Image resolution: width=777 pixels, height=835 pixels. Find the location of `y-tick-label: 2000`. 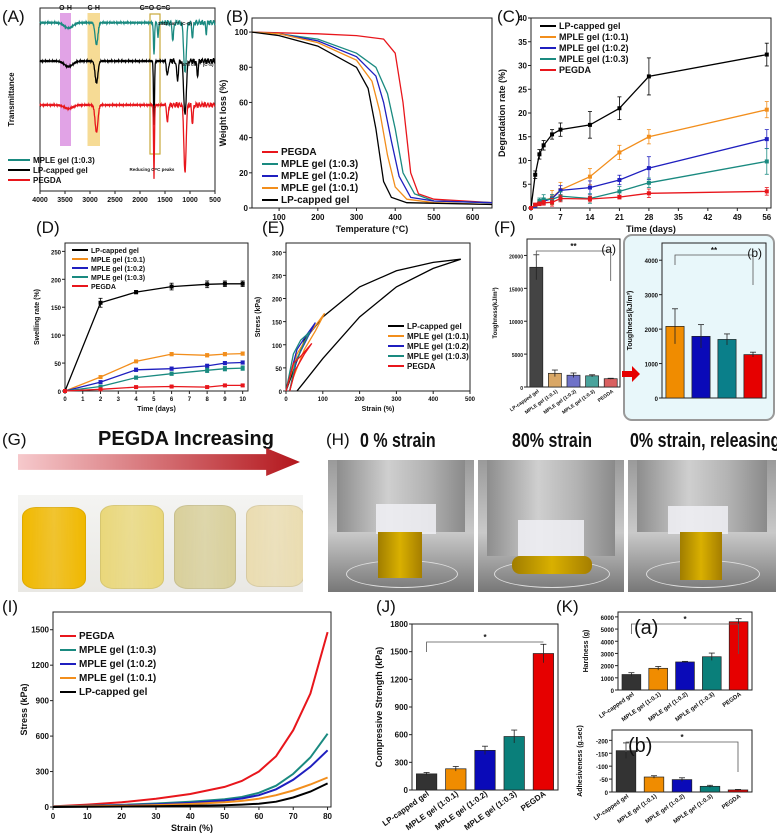

y-tick-label: 2000 is located at coordinates (608, 668).